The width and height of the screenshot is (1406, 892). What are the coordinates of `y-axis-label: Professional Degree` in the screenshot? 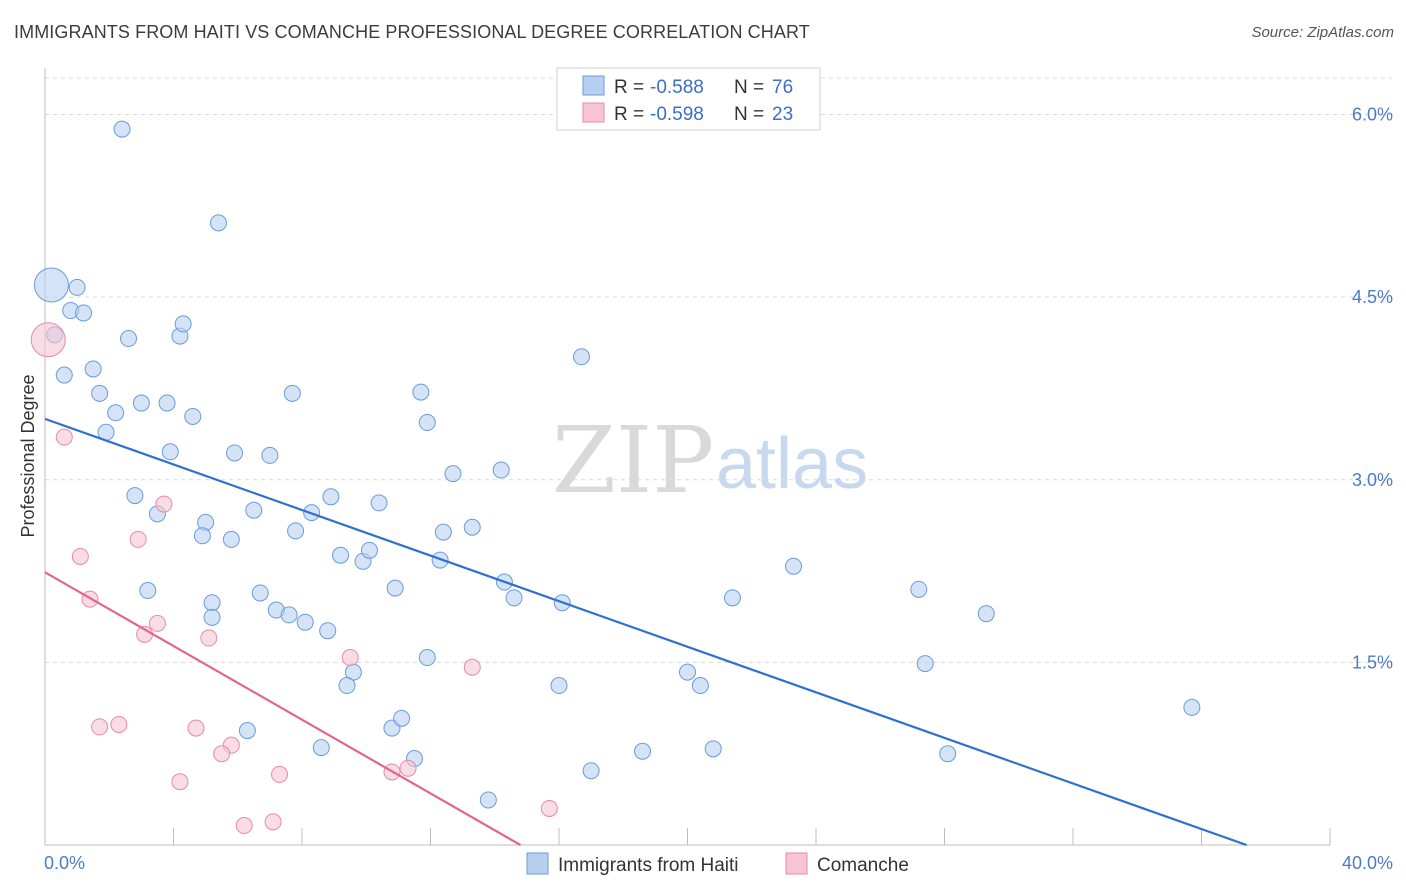 It's located at (28, 455).